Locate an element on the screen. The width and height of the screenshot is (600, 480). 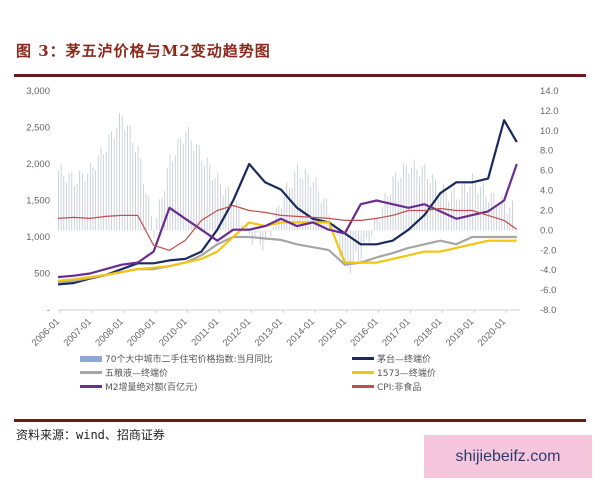
y-right-tick: 10.0 is located at coordinates (549, 131).